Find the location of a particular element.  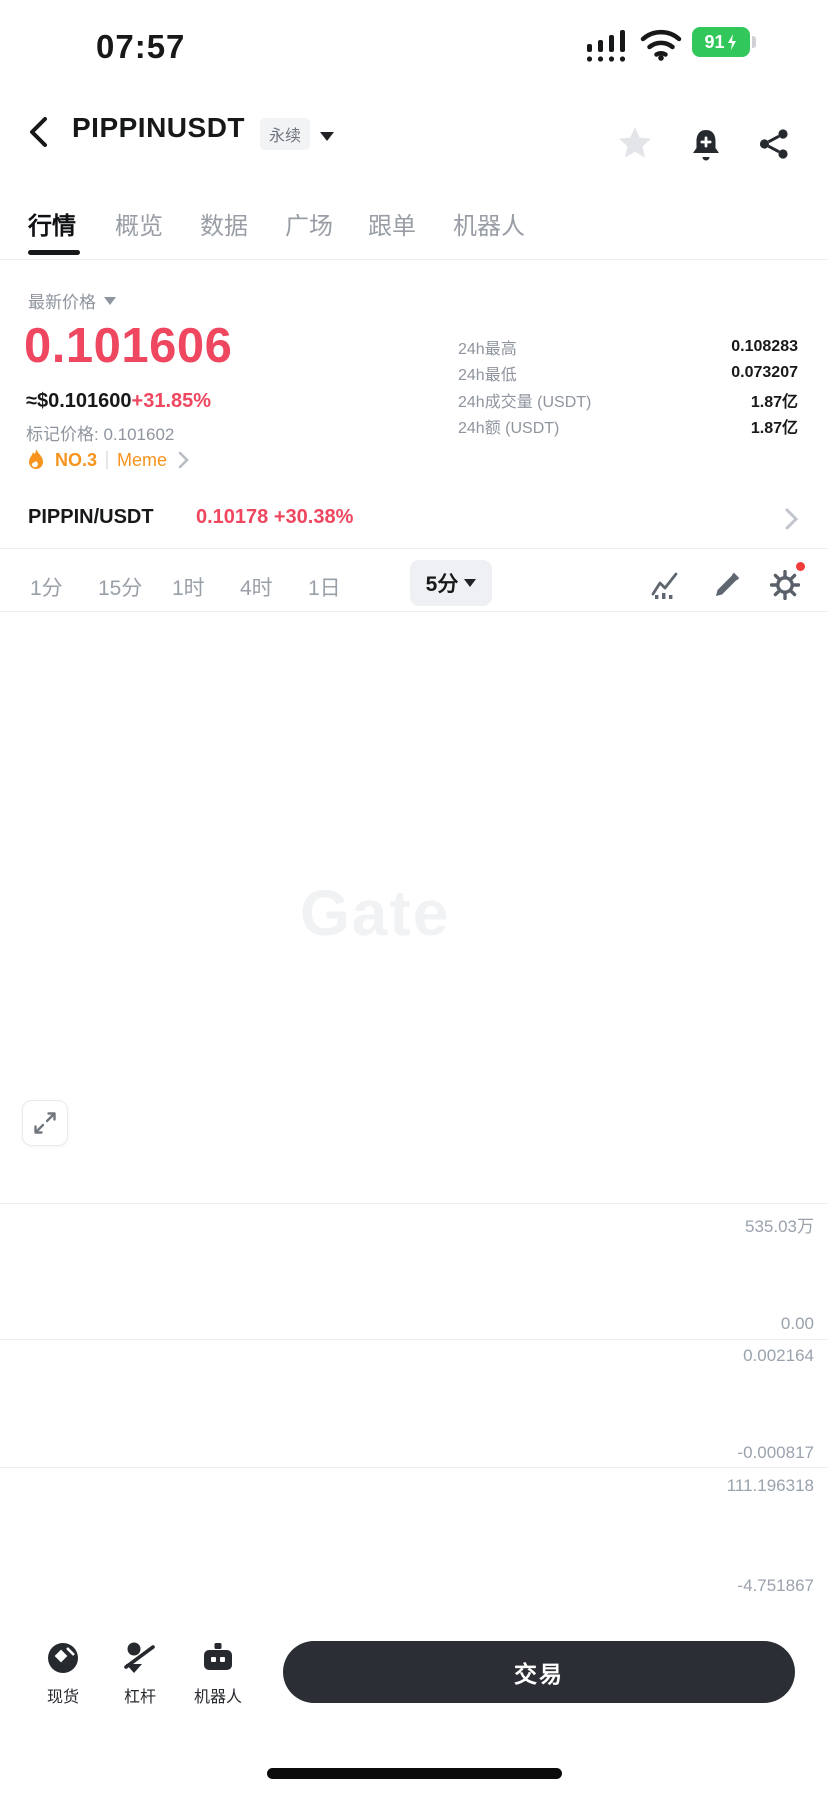

volume-chart is located at coordinates (414, 1271).